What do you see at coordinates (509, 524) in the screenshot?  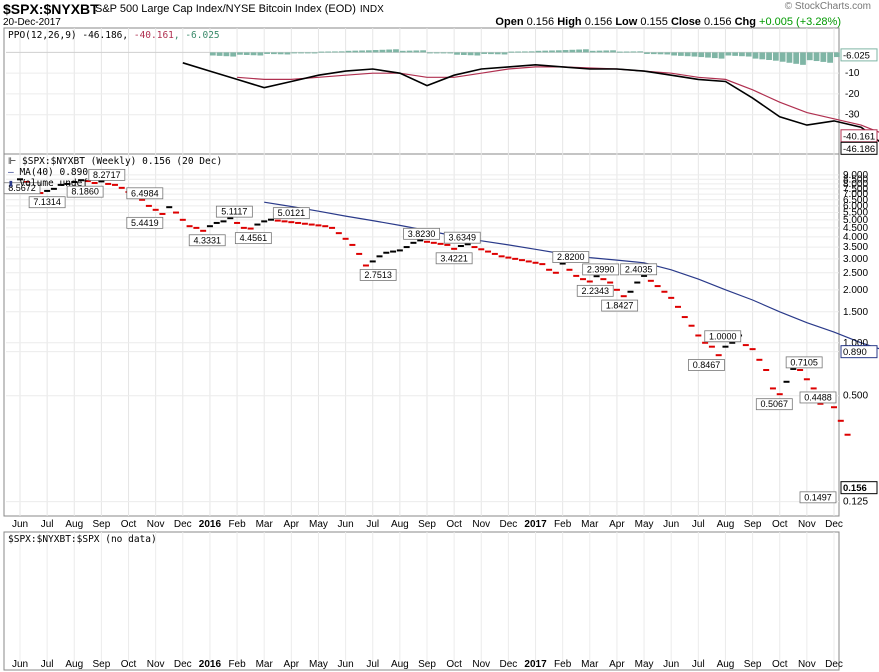 I see `x-tick-label: Dec` at bounding box center [509, 524].